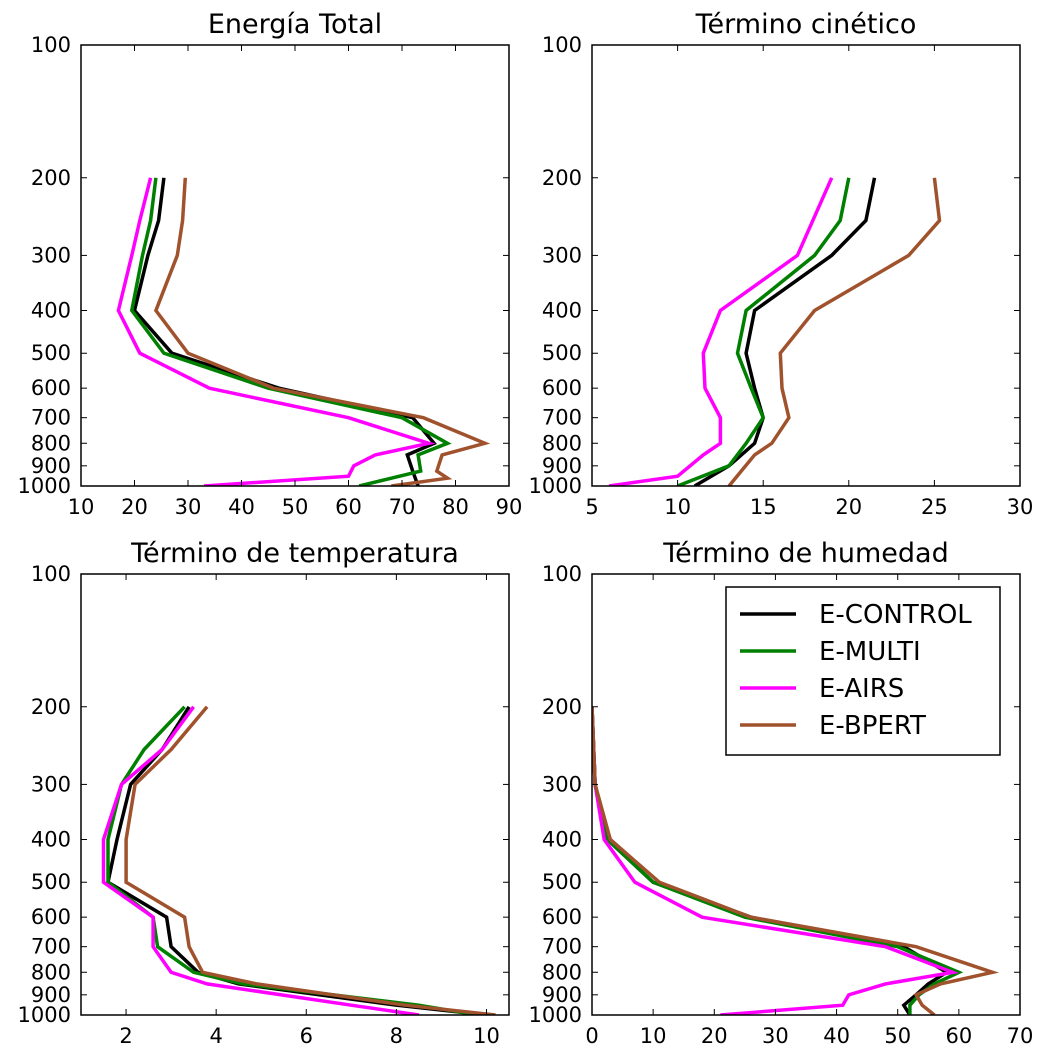 The image size is (1037, 1048). What do you see at coordinates (872, 726) in the screenshot?
I see `legend-label-bpert: E-BPERT` at bounding box center [872, 726].